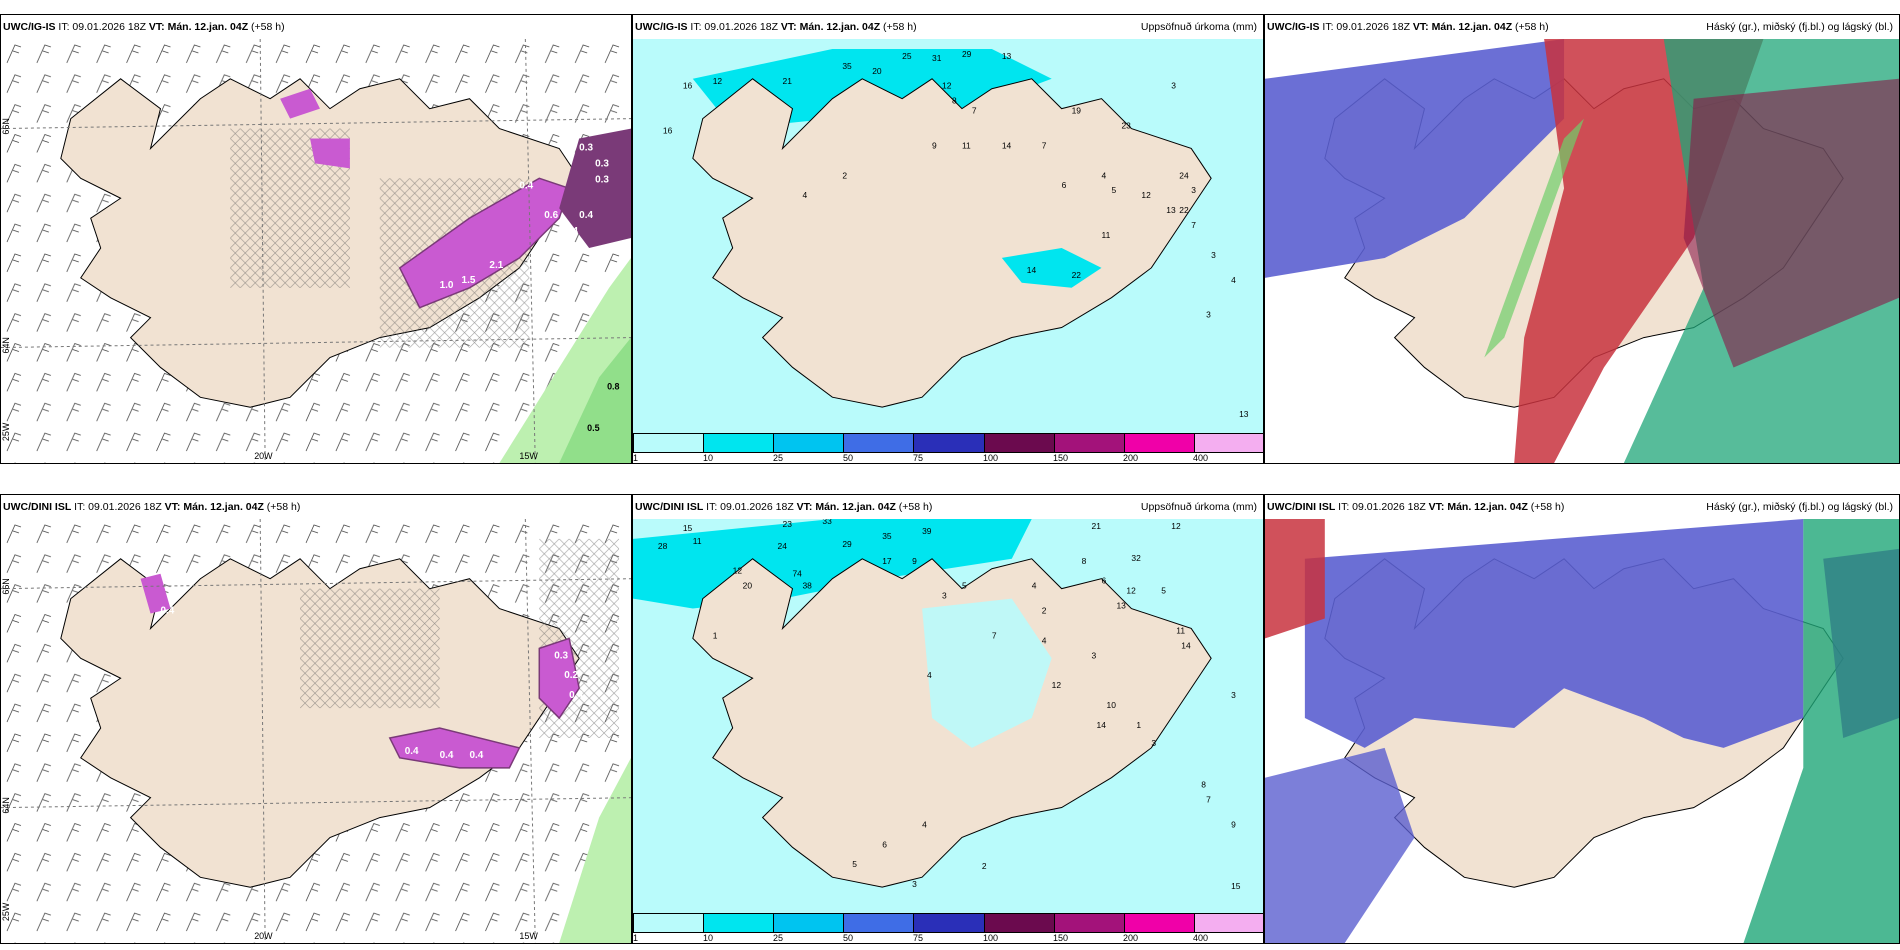  What do you see at coordinates (987, 673) in the screenshot?
I see `precip-mid-area` at bounding box center [987, 673].